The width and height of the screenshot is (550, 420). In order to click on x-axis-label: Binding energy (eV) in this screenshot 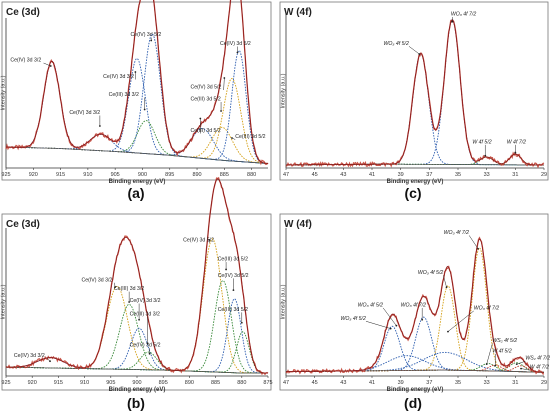, I will do `click(137, 390)`.